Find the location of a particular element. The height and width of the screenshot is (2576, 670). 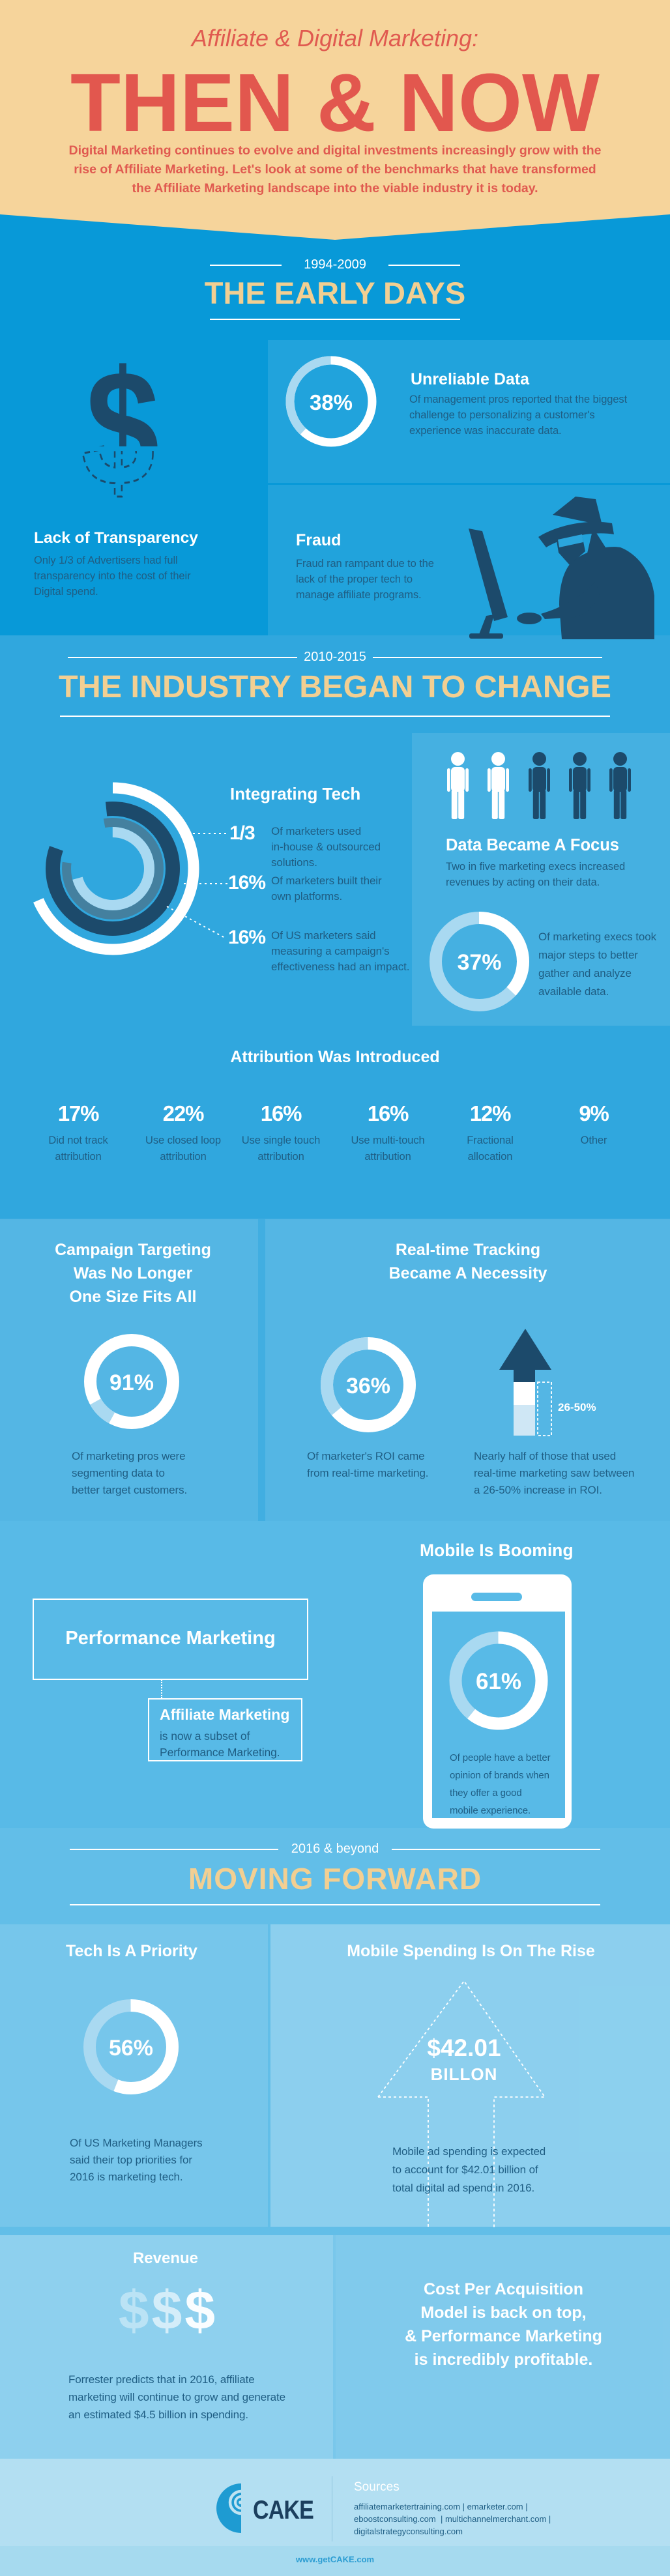

svg-text: 91% is located at coordinates (131, 1382).